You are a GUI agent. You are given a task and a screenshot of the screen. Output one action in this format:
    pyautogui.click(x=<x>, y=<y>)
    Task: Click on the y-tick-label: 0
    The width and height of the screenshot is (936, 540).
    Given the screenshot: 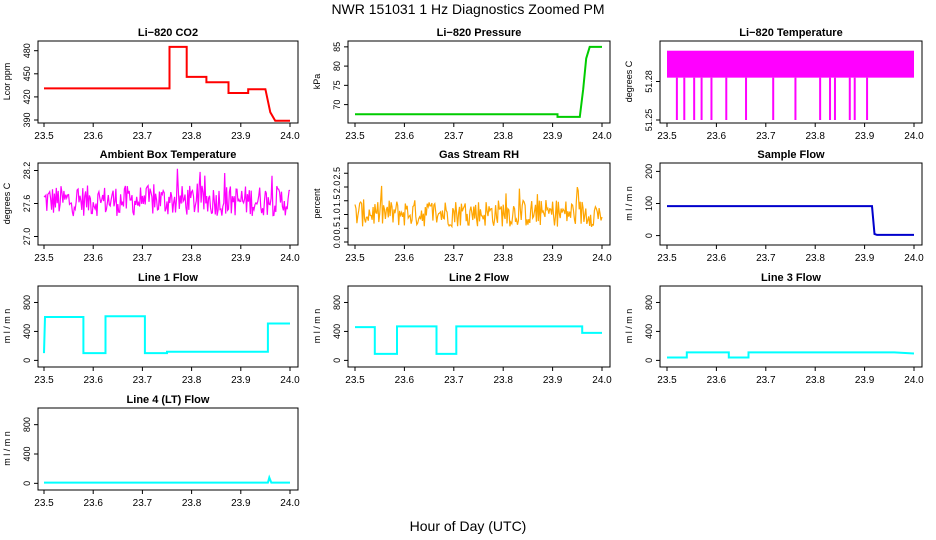 What is the action you would take?
    pyautogui.click(x=649, y=235)
    